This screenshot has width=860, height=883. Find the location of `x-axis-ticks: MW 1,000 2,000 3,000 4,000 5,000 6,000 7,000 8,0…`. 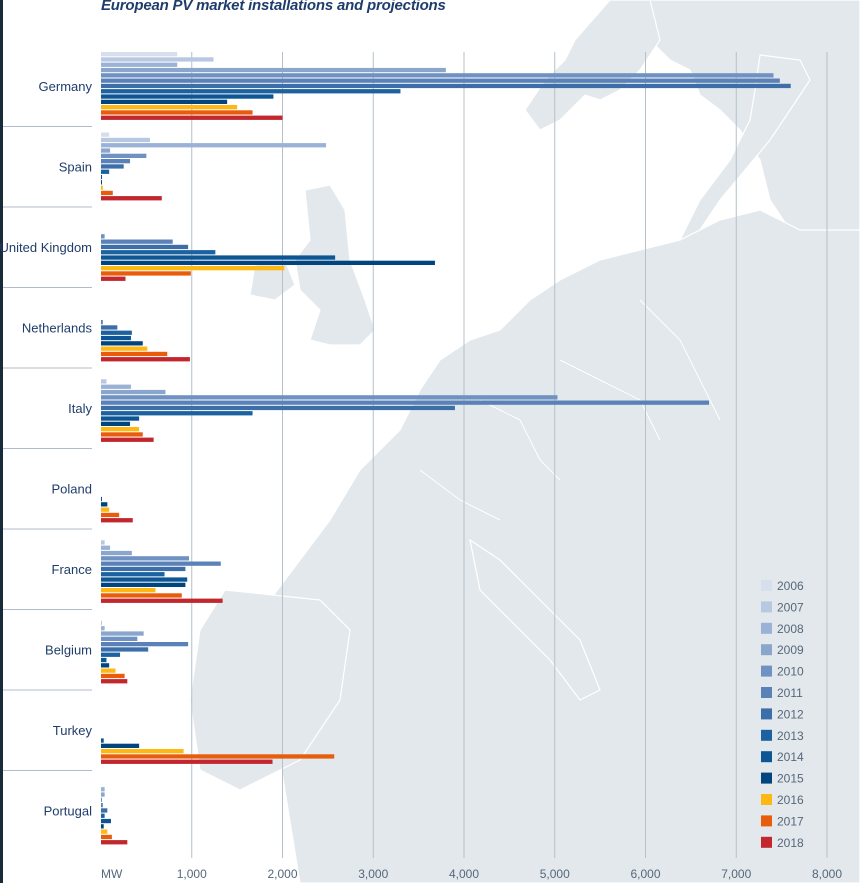

x-axis-ticks: MW 1,000 2,000 3,000 4,000 5,000 6,000 7,000 8,0… is located at coordinates (471, 874).